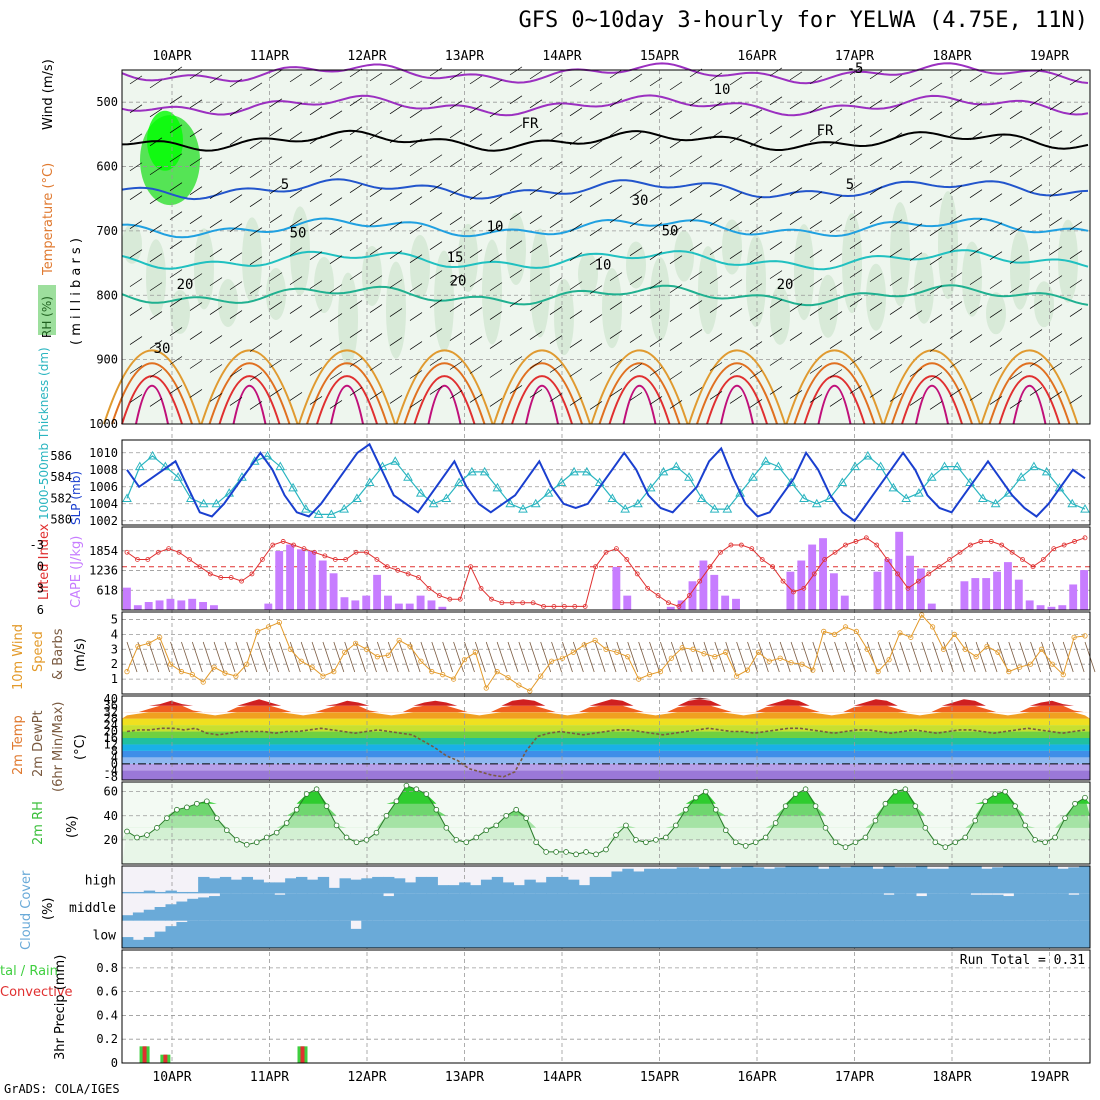  What do you see at coordinates (76, 498) in the screenshot?
I see `slp-label: SLP (mb)` at bounding box center [76, 498].